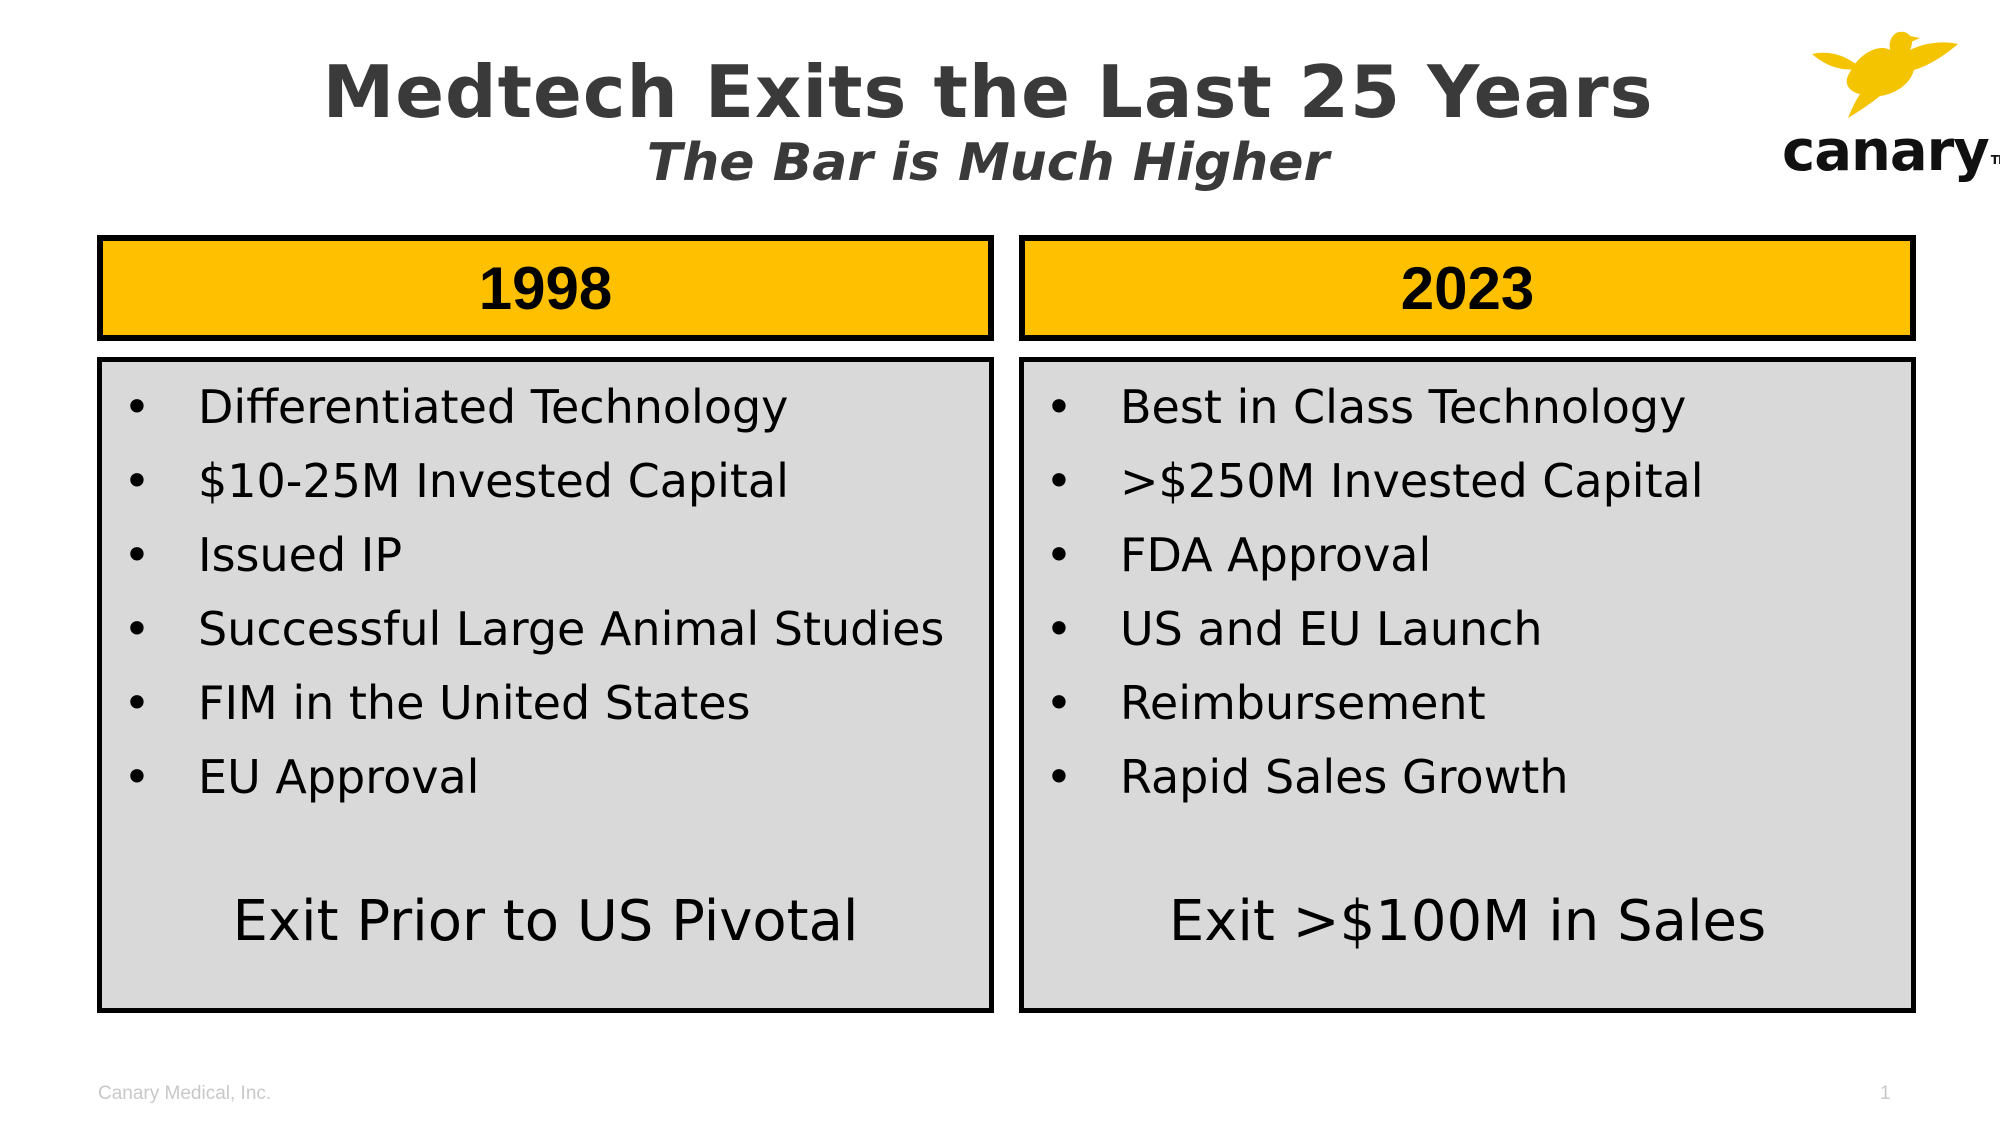 The width and height of the screenshot is (2000, 1125). What do you see at coordinates (300, 555) in the screenshot?
I see `bullet-text: Issued IP` at bounding box center [300, 555].